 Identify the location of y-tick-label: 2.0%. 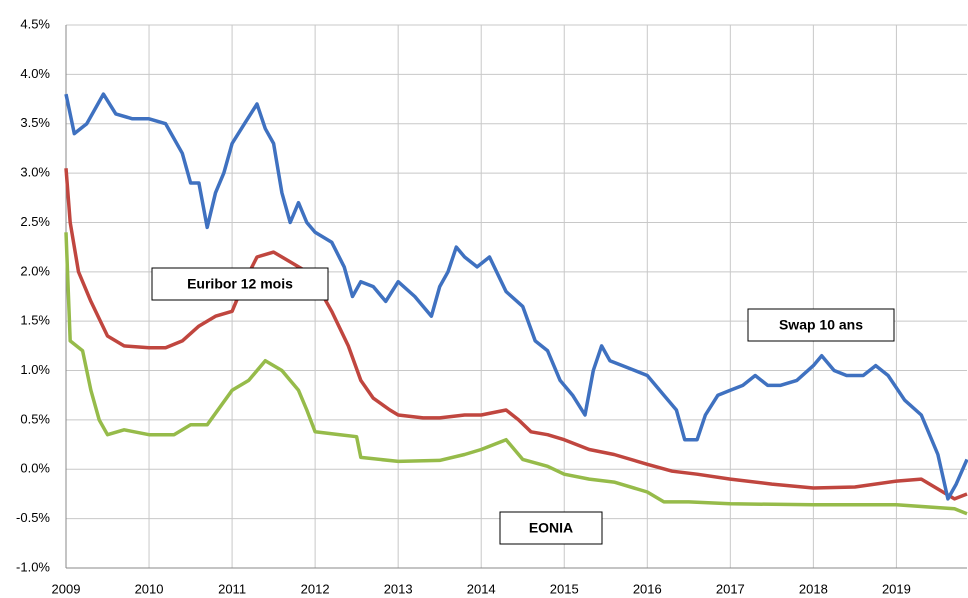
(35, 270).